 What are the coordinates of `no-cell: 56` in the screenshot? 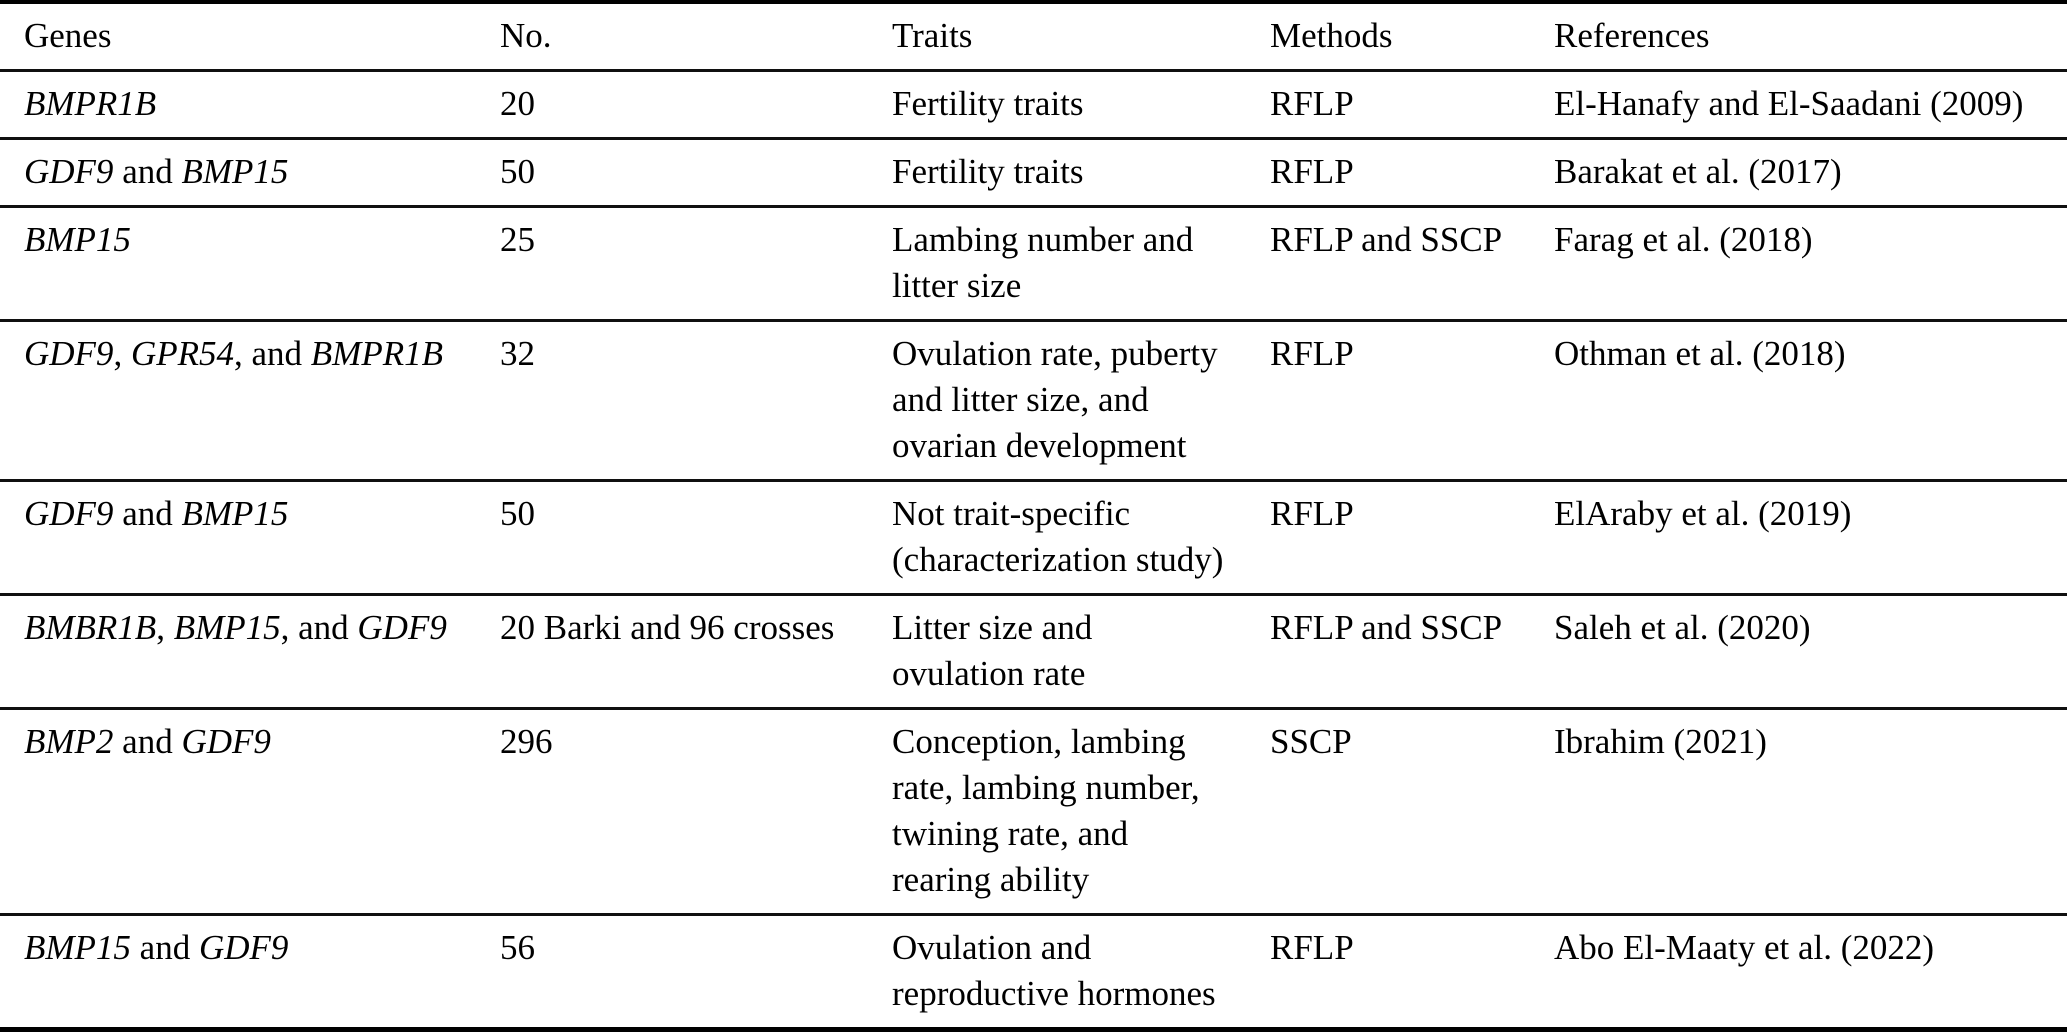 It's located at (517, 947).